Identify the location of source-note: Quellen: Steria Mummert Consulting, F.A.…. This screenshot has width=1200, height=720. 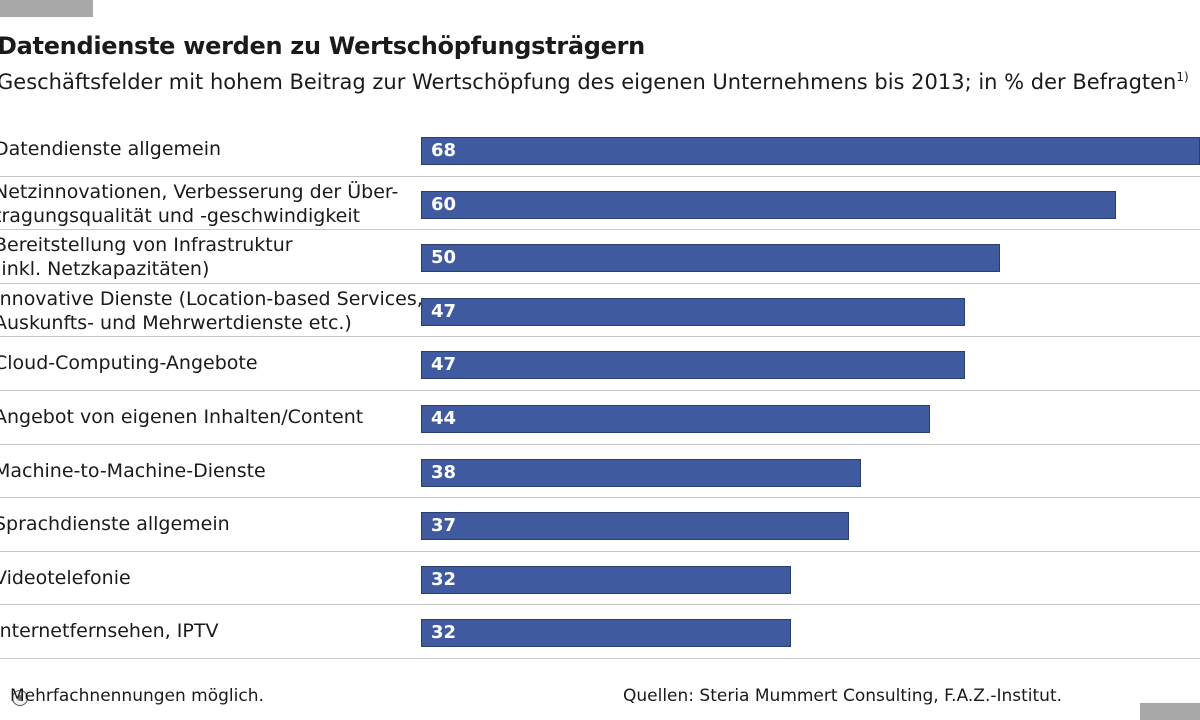
(843, 696).